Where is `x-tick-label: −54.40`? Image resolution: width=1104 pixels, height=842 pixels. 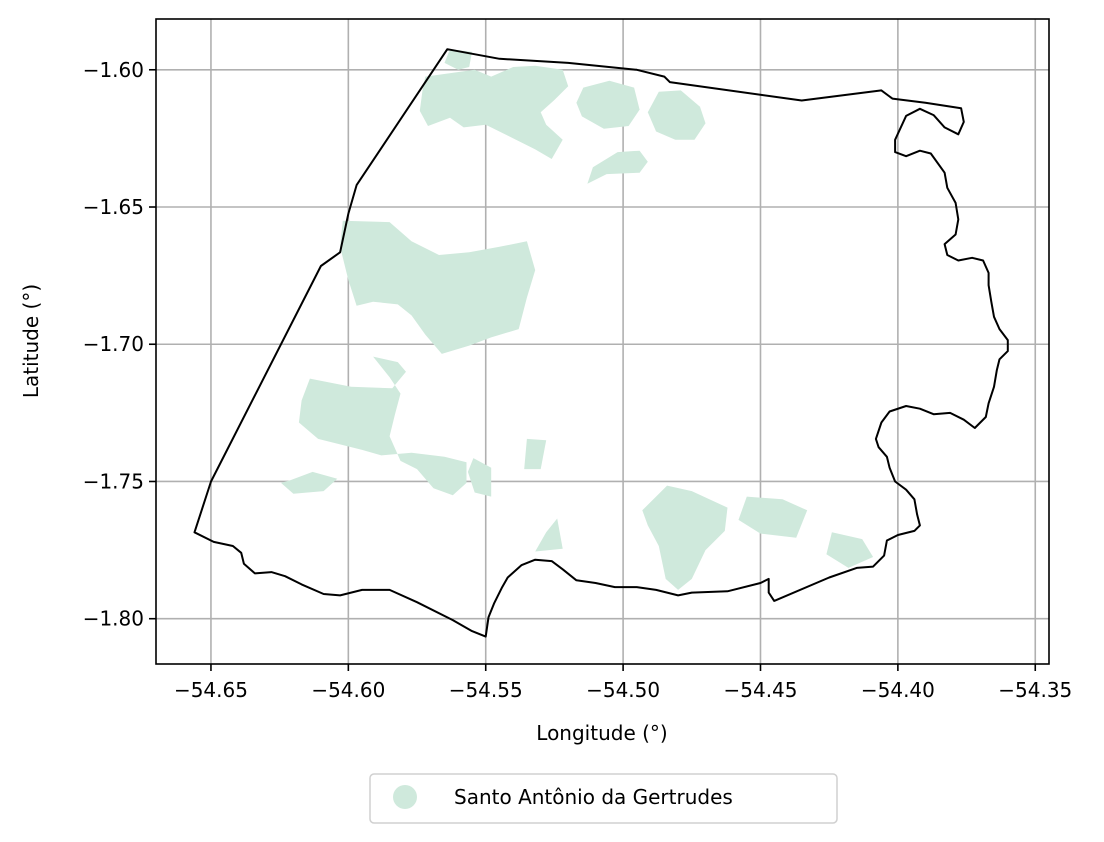 x-tick-label: −54.40 is located at coordinates (898, 690).